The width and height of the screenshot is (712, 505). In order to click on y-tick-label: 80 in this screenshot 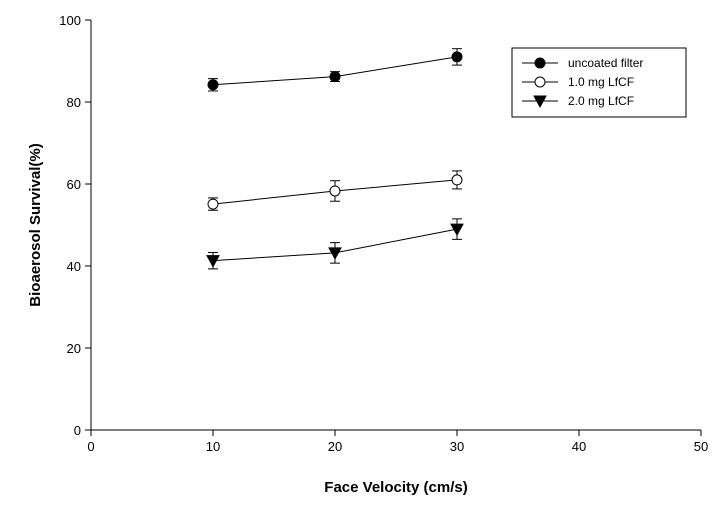, I will do `click(74, 102)`.